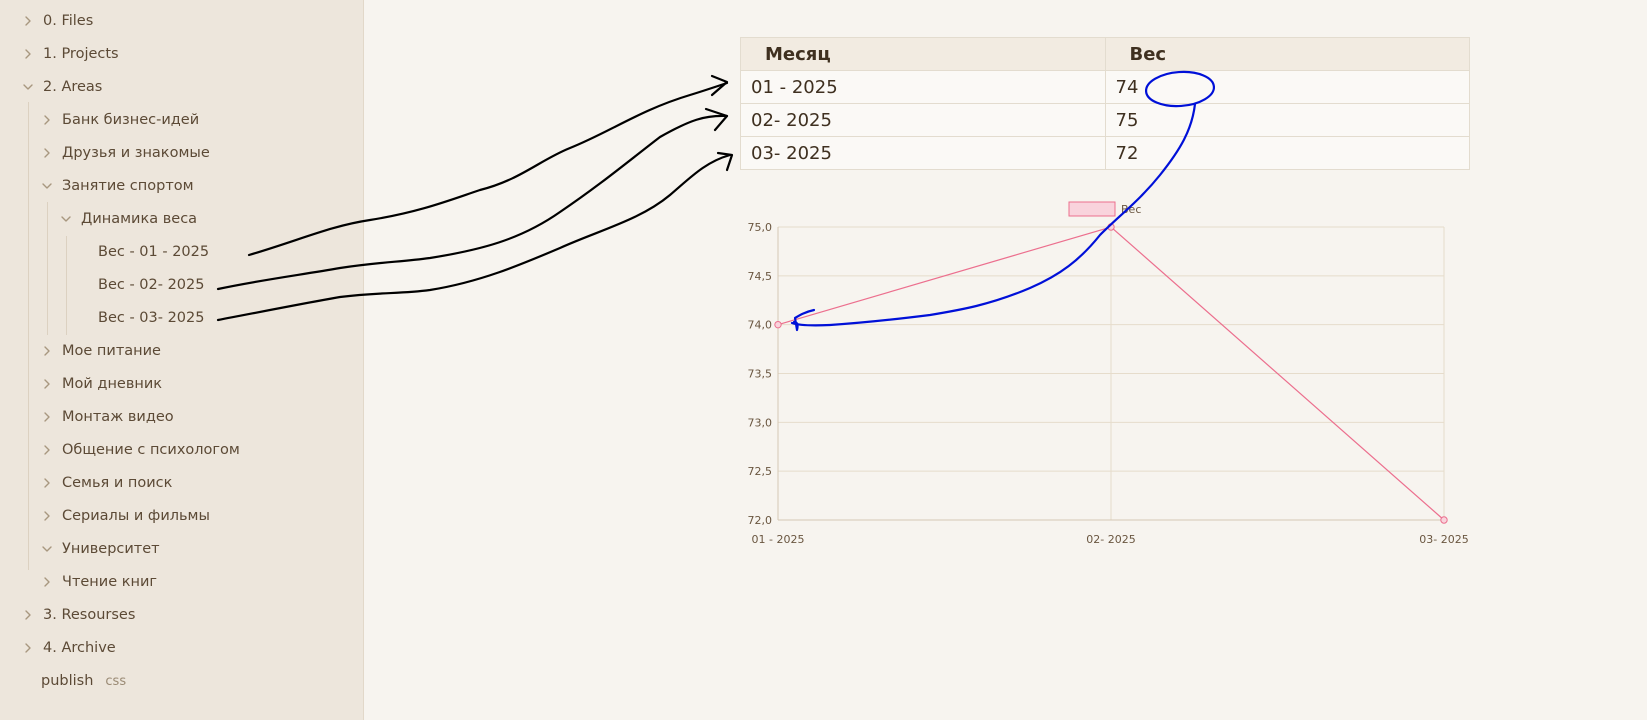 The width and height of the screenshot is (1647, 720). Describe the element at coordinates (1287, 120) in the screenshot. I see `table-cell-weight: 75` at that location.